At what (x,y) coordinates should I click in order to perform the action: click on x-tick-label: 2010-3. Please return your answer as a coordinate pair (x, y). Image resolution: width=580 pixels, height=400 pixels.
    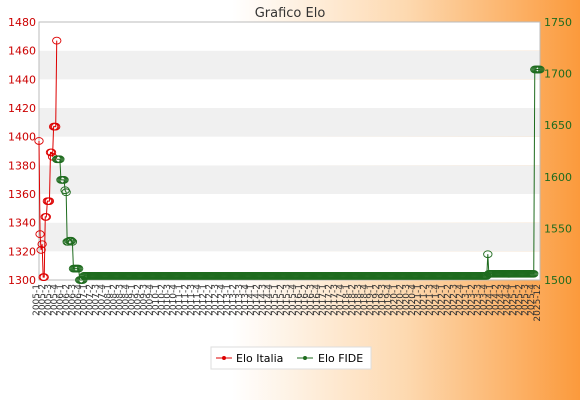
    Looking at the image, I should click on (168, 300).